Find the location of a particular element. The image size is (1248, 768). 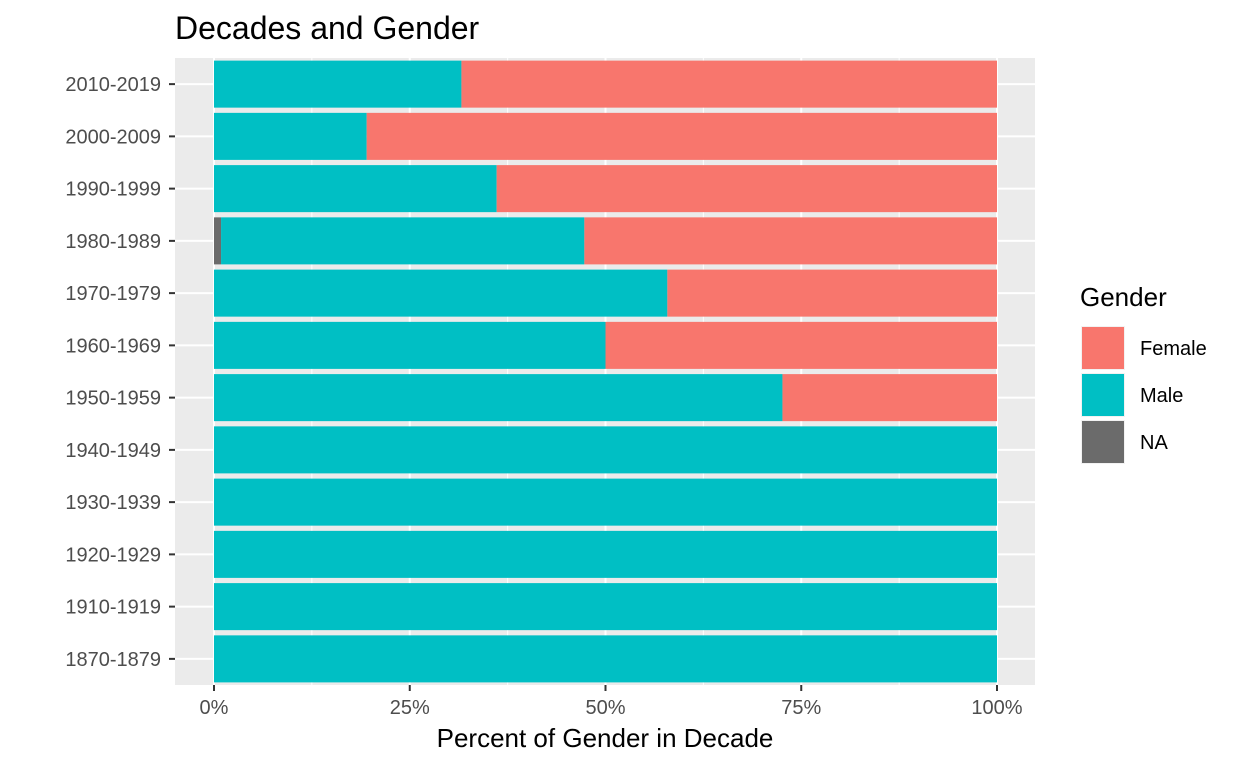

bar-na-1980-1989 is located at coordinates (218, 241).